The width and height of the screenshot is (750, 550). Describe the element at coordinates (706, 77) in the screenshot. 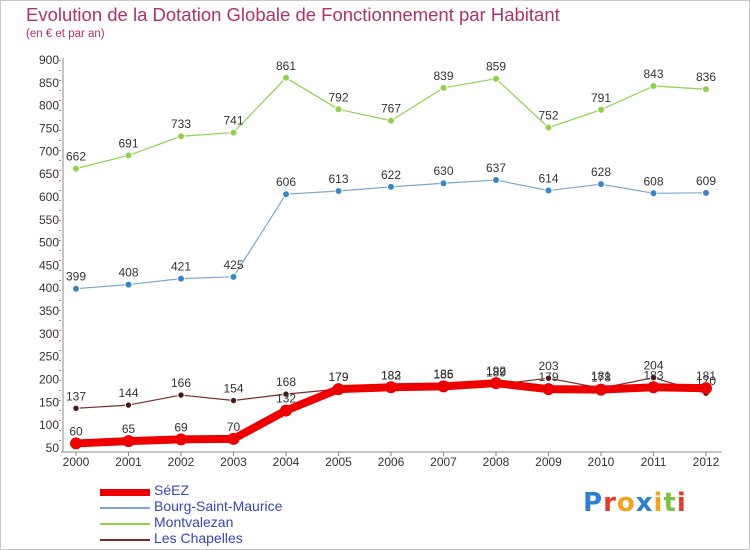

I see `data-label-montvalezan: 836` at that location.